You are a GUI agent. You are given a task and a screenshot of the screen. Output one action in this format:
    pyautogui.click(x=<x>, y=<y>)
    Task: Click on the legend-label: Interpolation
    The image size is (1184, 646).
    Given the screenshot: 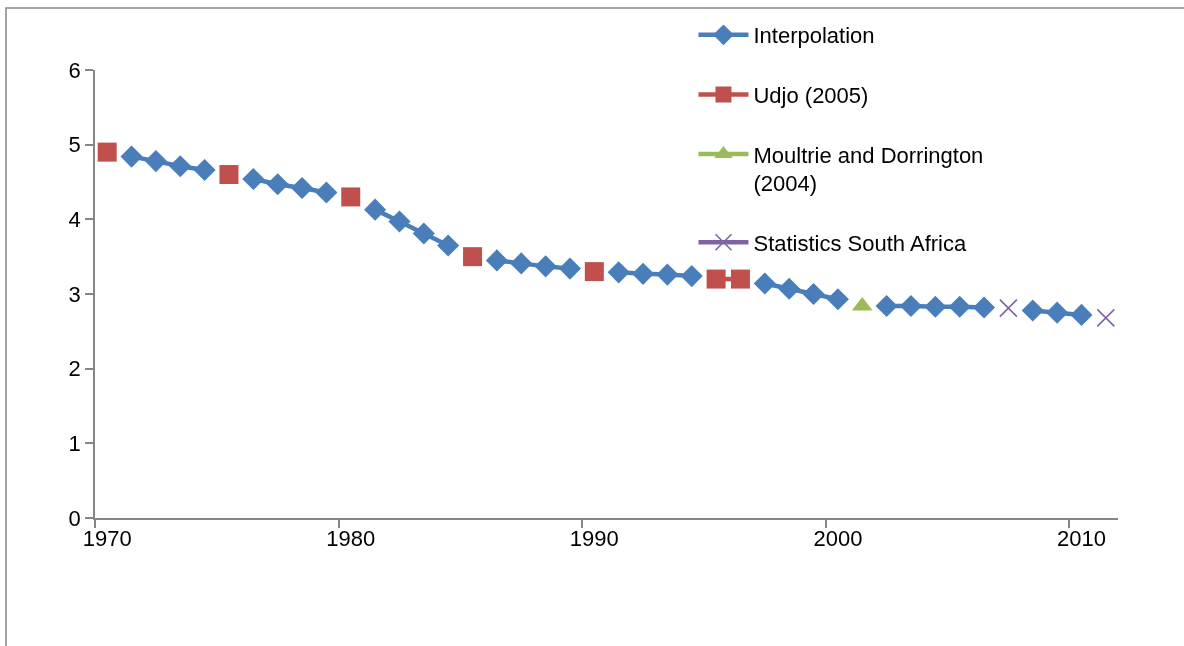 What is the action you would take?
    pyautogui.click(x=814, y=36)
    